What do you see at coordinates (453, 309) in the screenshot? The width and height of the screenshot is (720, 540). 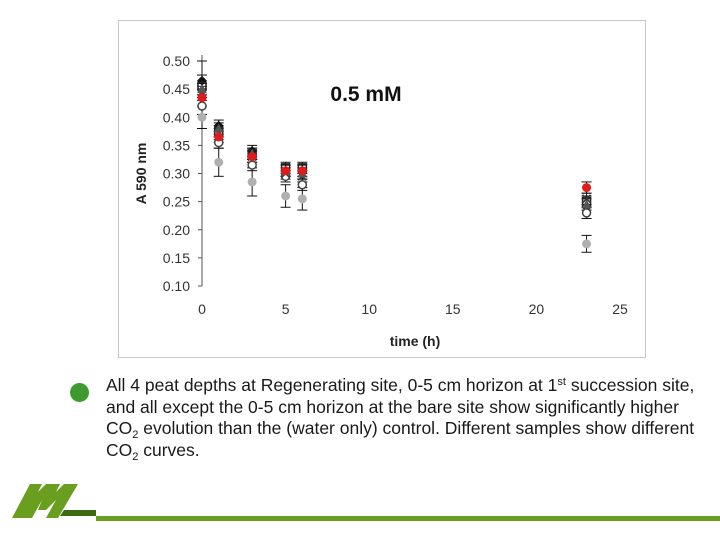 I see `x-tick-label: 15` at bounding box center [453, 309].